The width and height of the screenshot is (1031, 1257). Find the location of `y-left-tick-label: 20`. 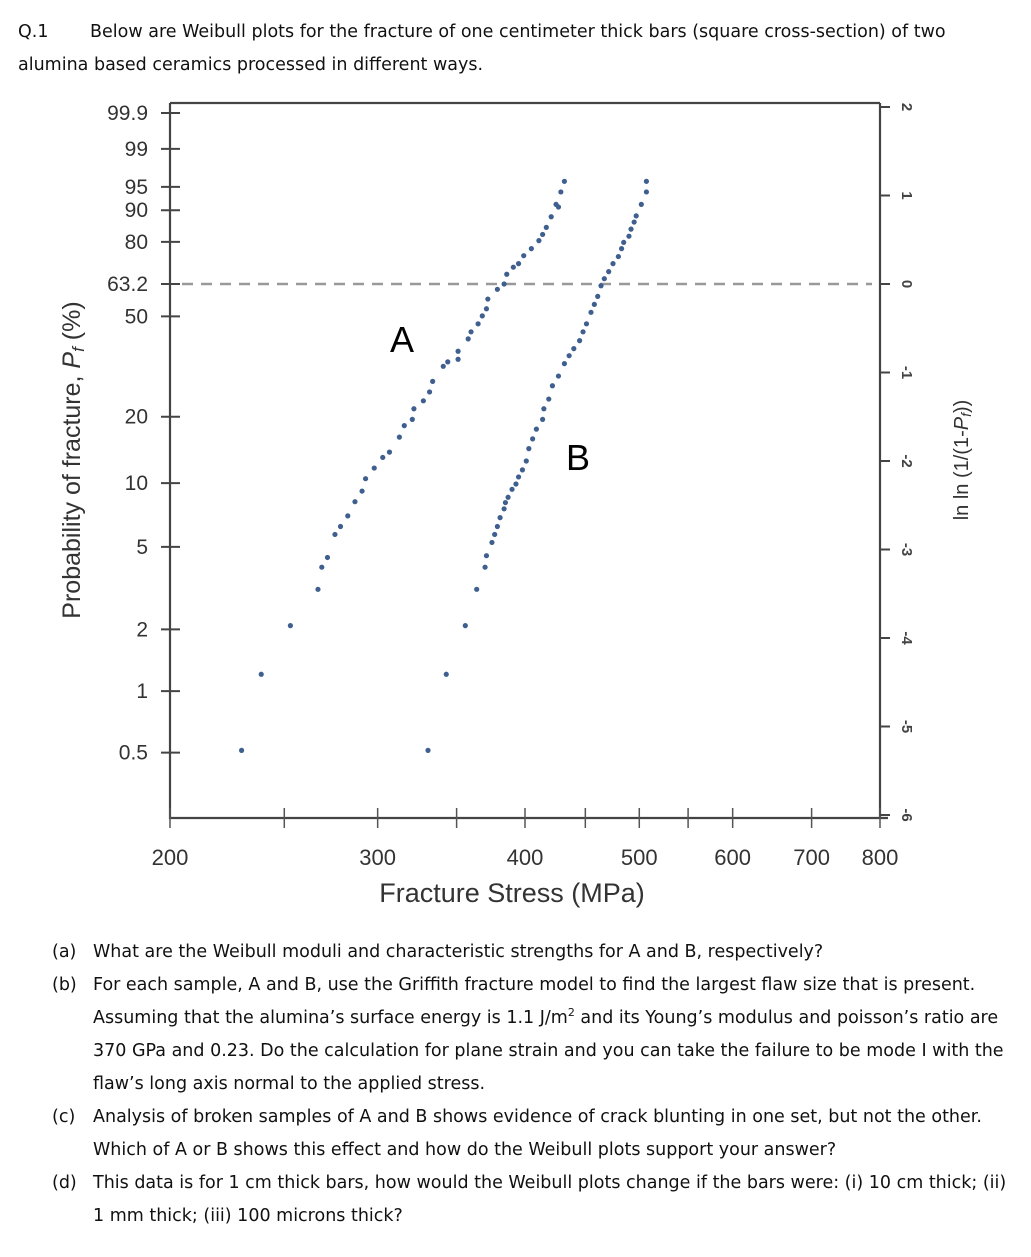

y-left-tick-label: 20 is located at coordinates (136, 417).